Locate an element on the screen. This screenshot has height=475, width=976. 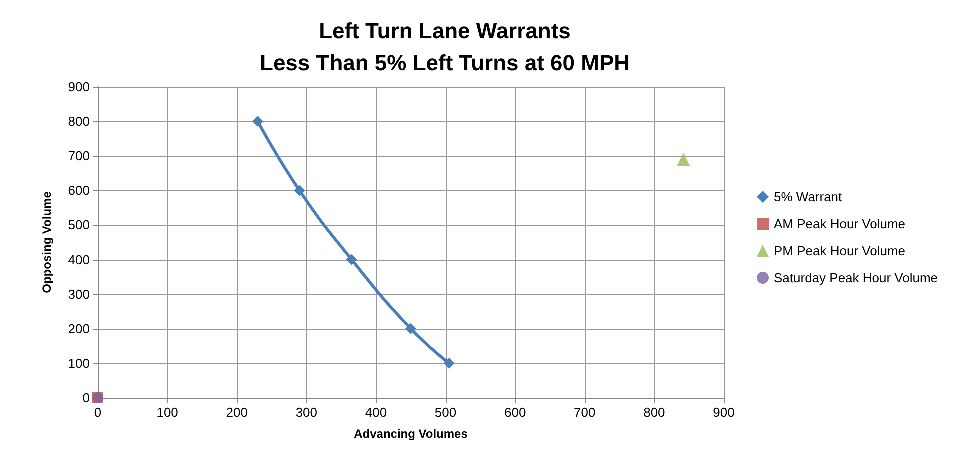
y-axis-title: Opposing Volume is located at coordinates (47, 242).